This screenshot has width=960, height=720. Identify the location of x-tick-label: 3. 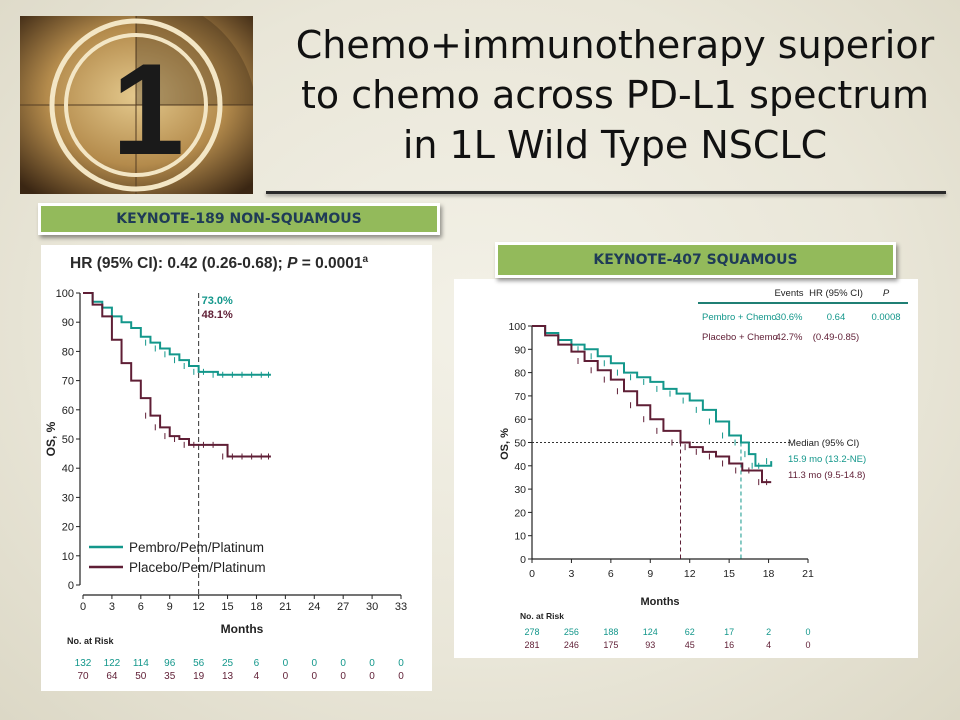
(572, 574).